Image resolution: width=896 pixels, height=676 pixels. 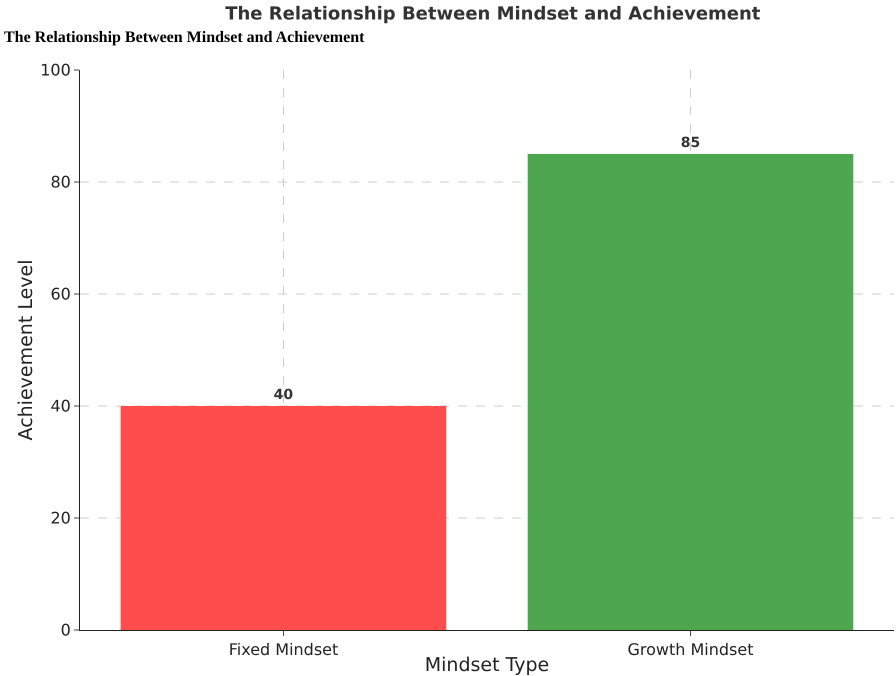 I want to click on y-tick-label: 20, so click(x=60, y=518).